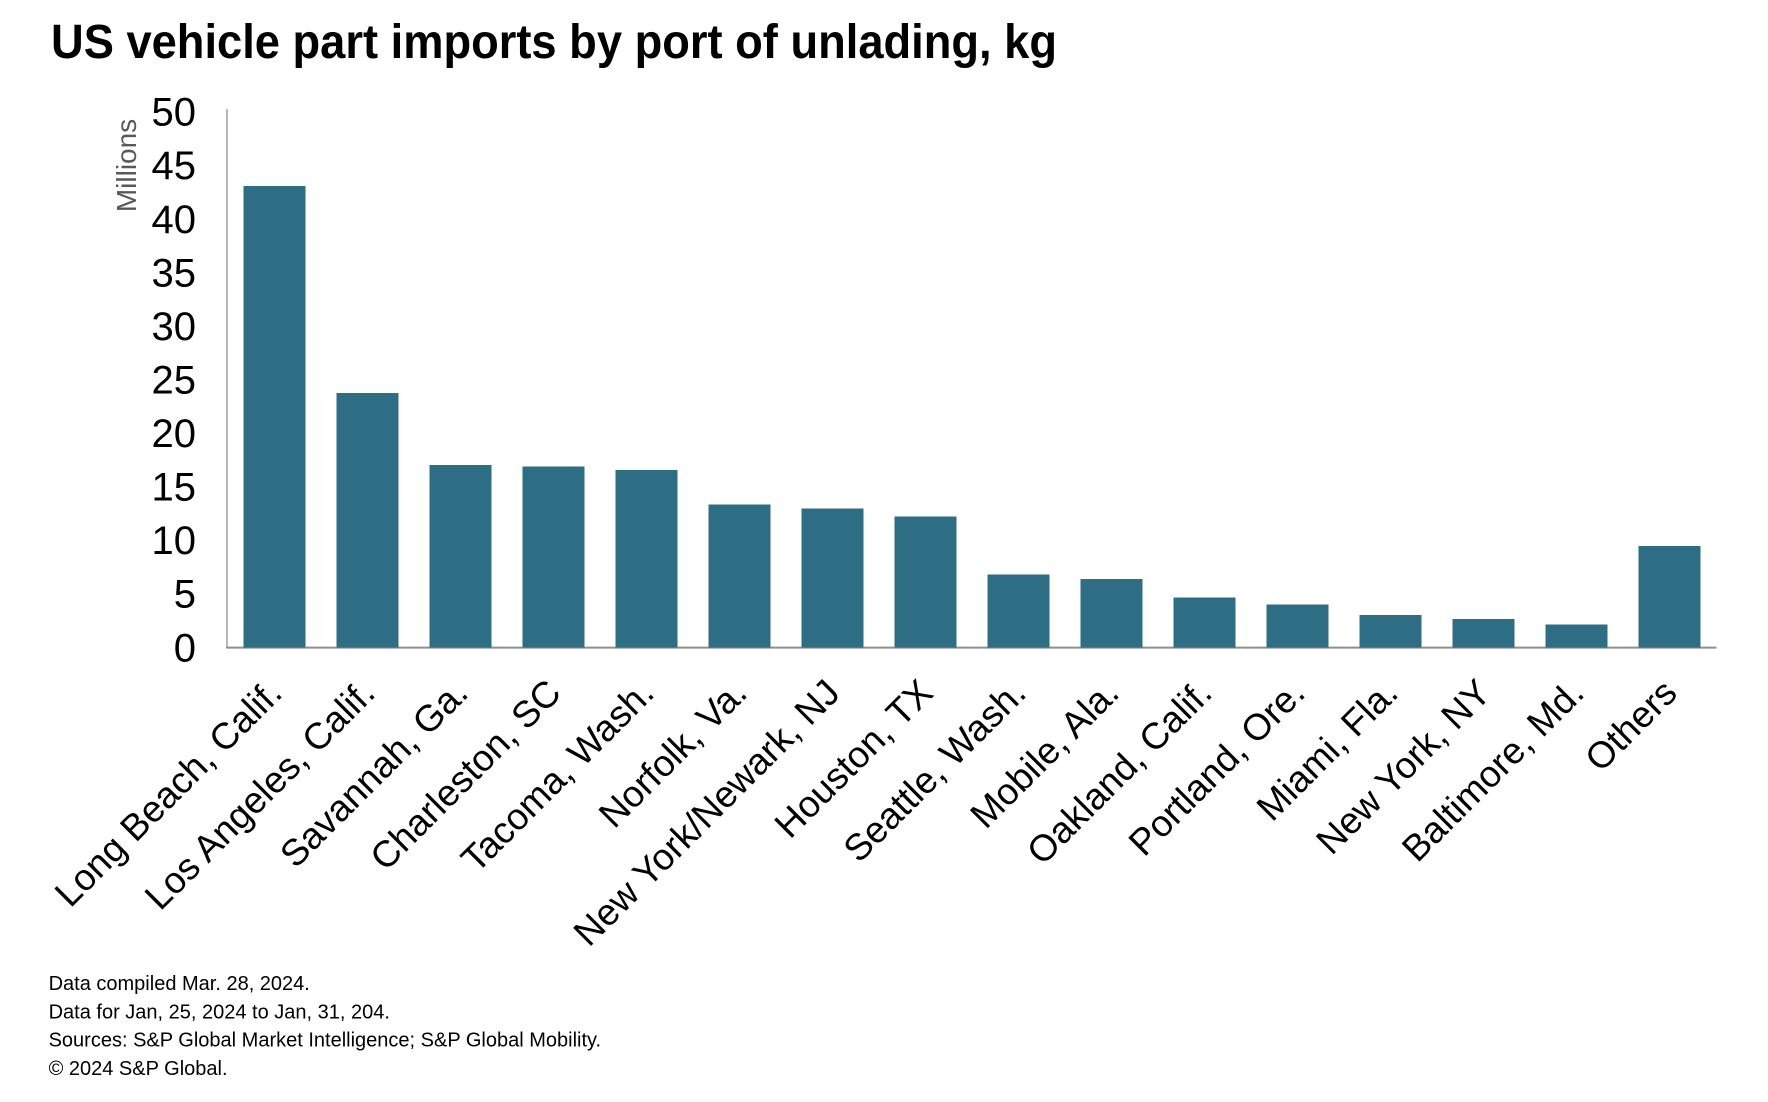 The height and width of the screenshot is (1102, 1768). Describe the element at coordinates (174, 541) in the screenshot. I see `svg-text: 10` at that location.